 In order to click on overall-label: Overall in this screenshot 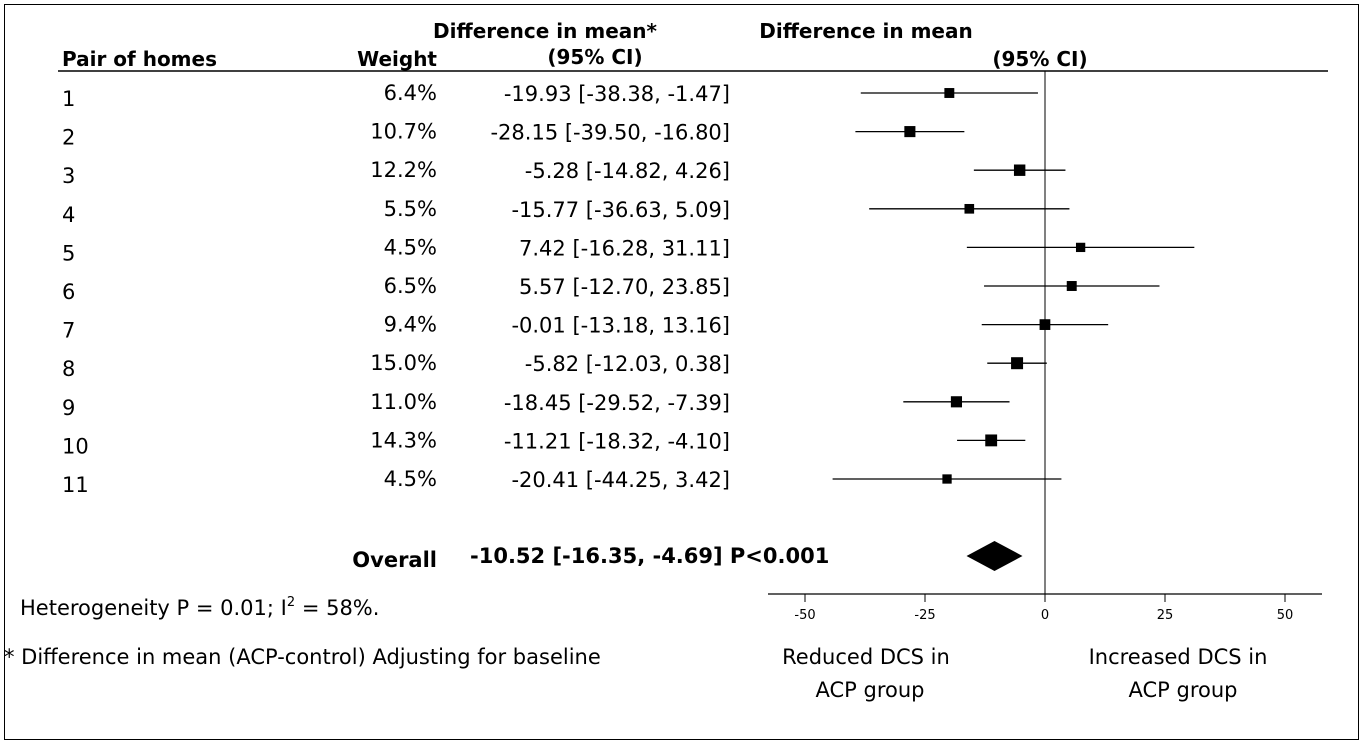, I will do `click(394, 560)`.